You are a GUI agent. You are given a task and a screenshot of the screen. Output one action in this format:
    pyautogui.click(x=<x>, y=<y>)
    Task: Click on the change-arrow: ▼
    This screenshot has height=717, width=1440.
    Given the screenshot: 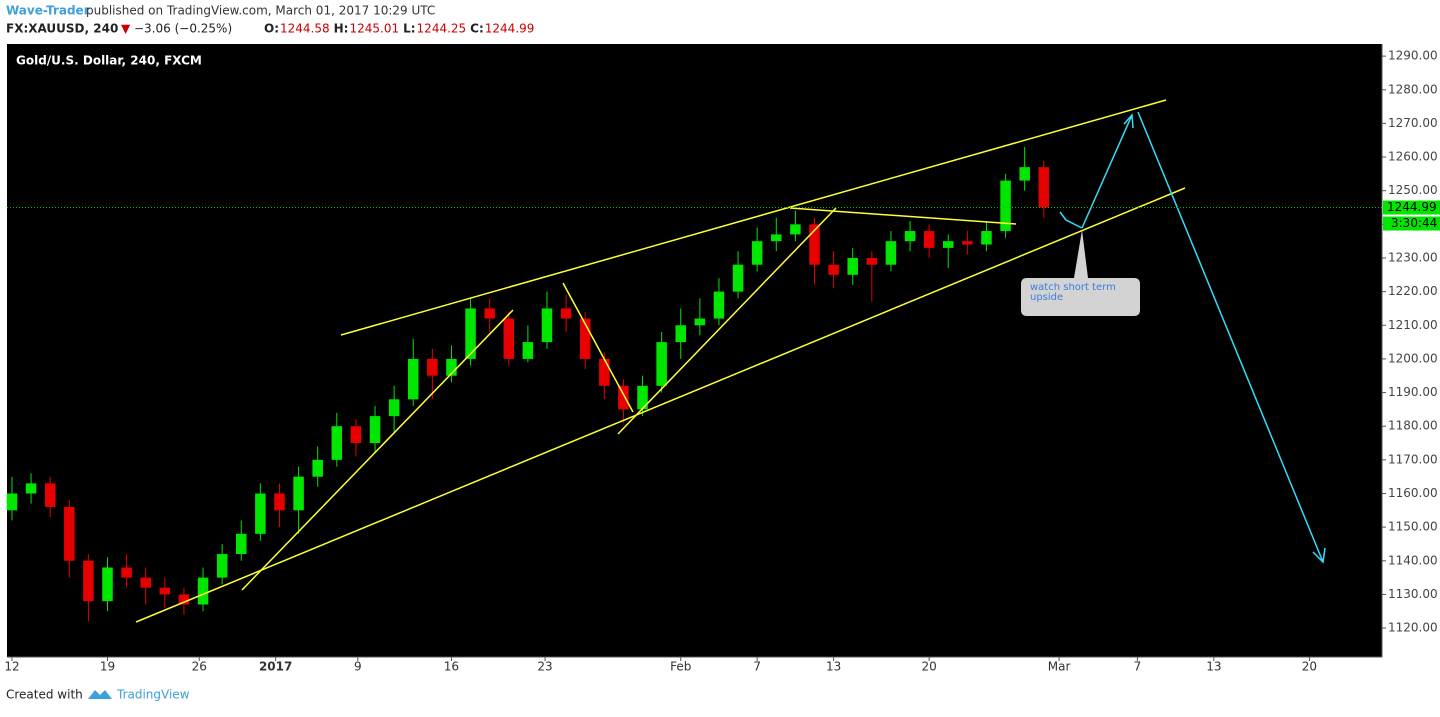 What is the action you would take?
    pyautogui.click(x=126, y=29)
    